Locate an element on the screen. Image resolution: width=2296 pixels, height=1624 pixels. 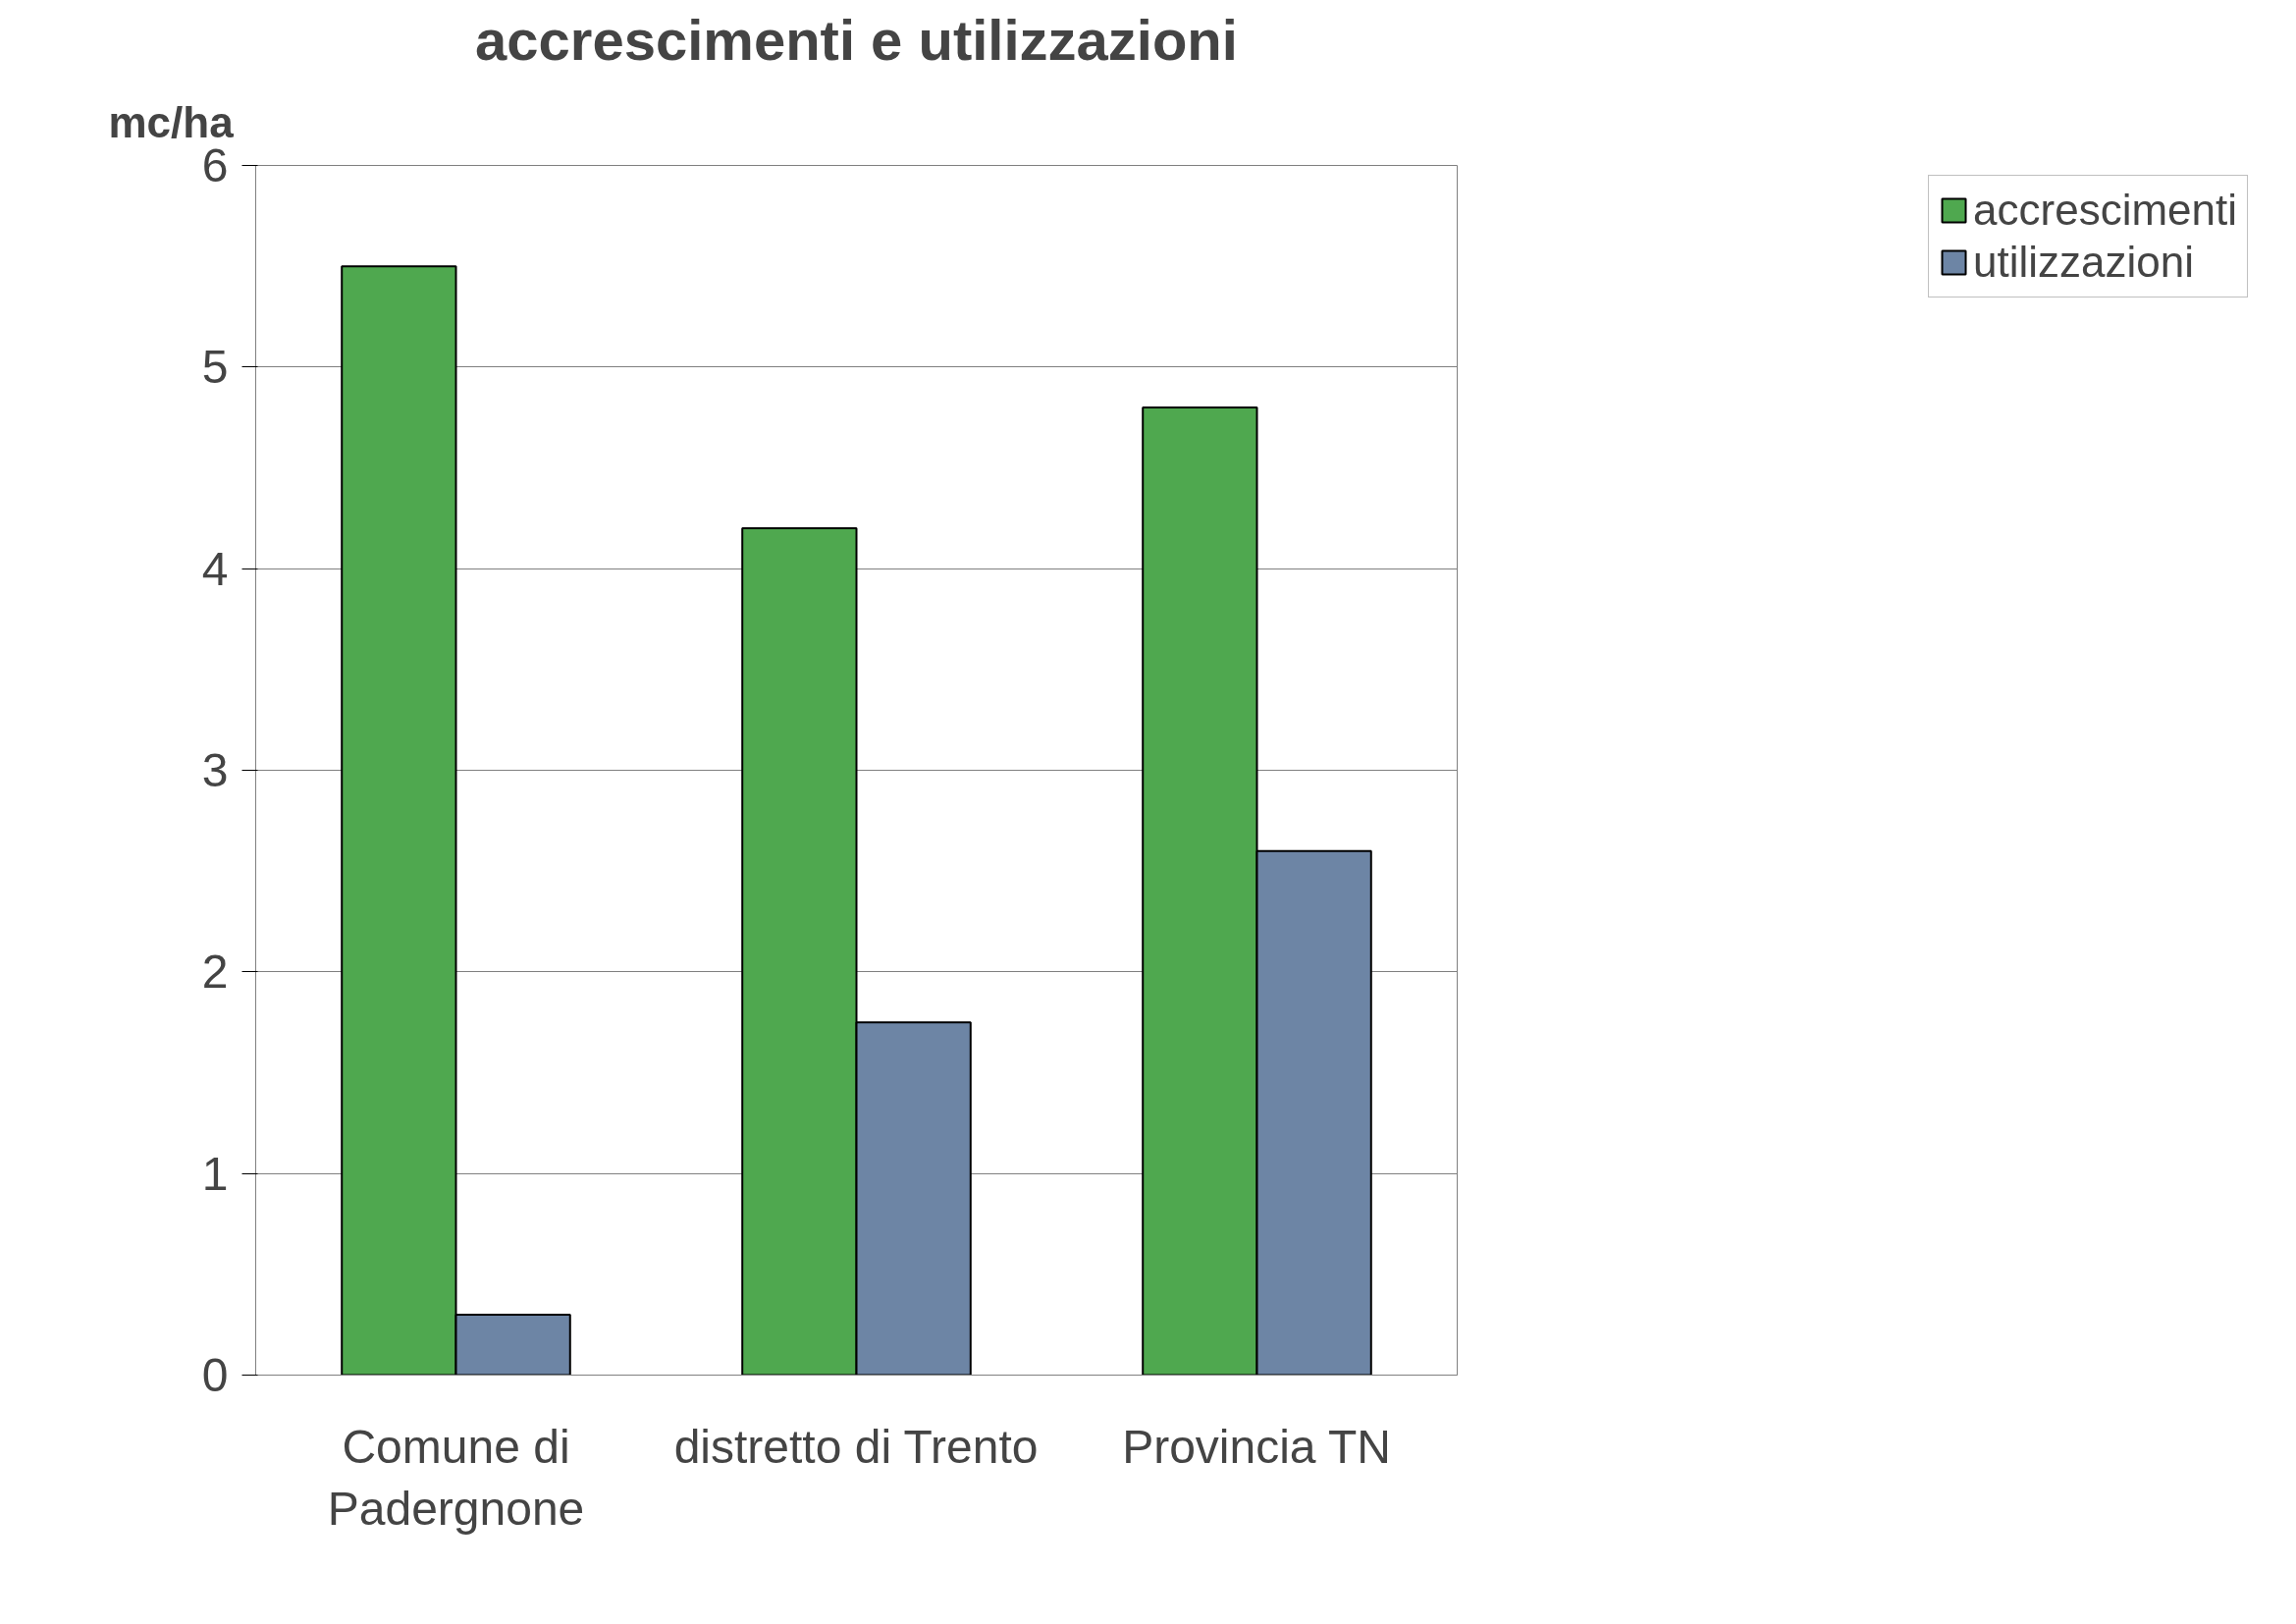
y-tick-label: 4 is located at coordinates (215, 568).